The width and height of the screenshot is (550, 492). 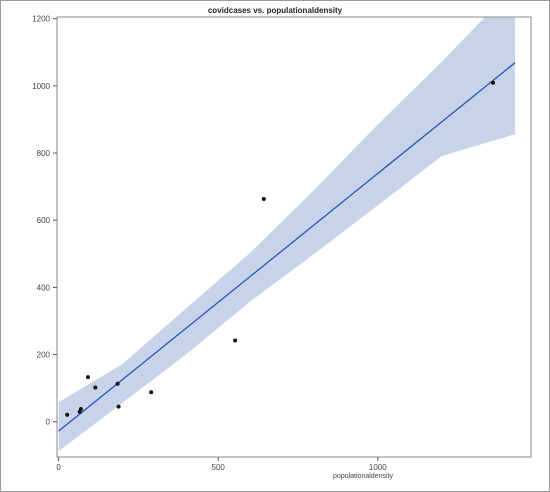 What do you see at coordinates (275, 10) in the screenshot?
I see `chart-title: covidcases vs. populationaldensity` at bounding box center [275, 10].